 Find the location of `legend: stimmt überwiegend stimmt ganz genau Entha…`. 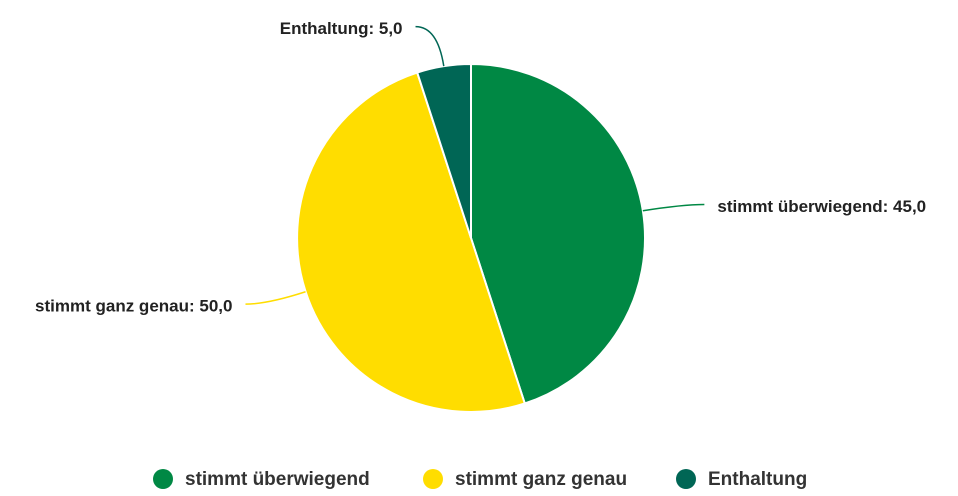

legend: stimmt überwiegend stimmt ganz genau Entha… is located at coordinates (480, 479).